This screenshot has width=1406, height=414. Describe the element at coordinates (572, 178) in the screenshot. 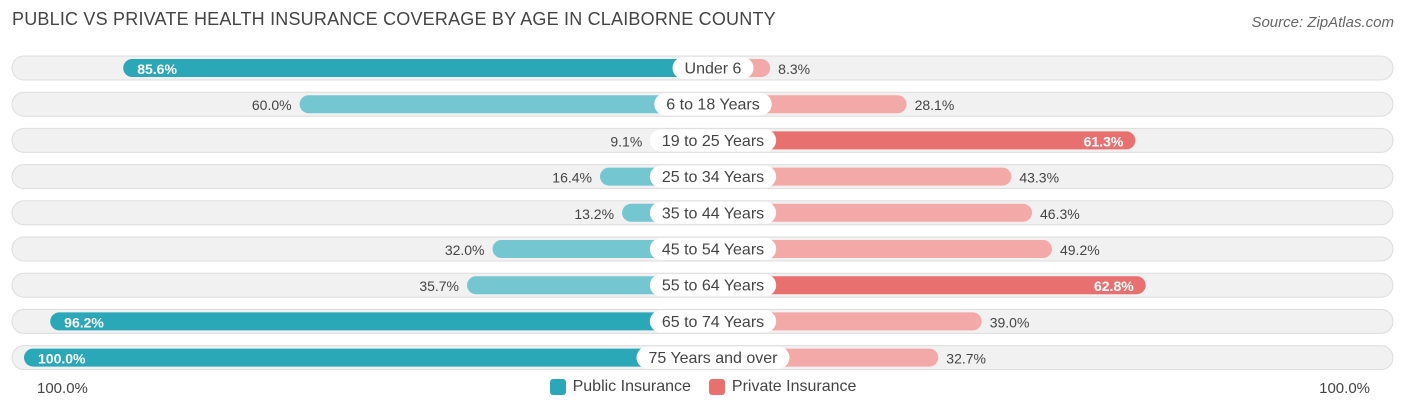

I see `public-value-25-to-34-years: 16.4%` at that location.